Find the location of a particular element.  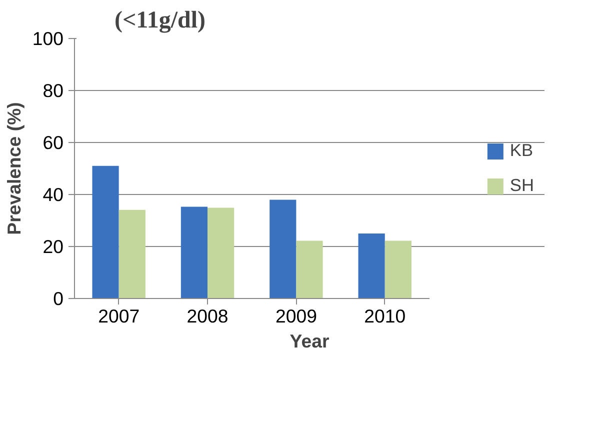

y-tick-label: 0 is located at coordinates (58, 298).